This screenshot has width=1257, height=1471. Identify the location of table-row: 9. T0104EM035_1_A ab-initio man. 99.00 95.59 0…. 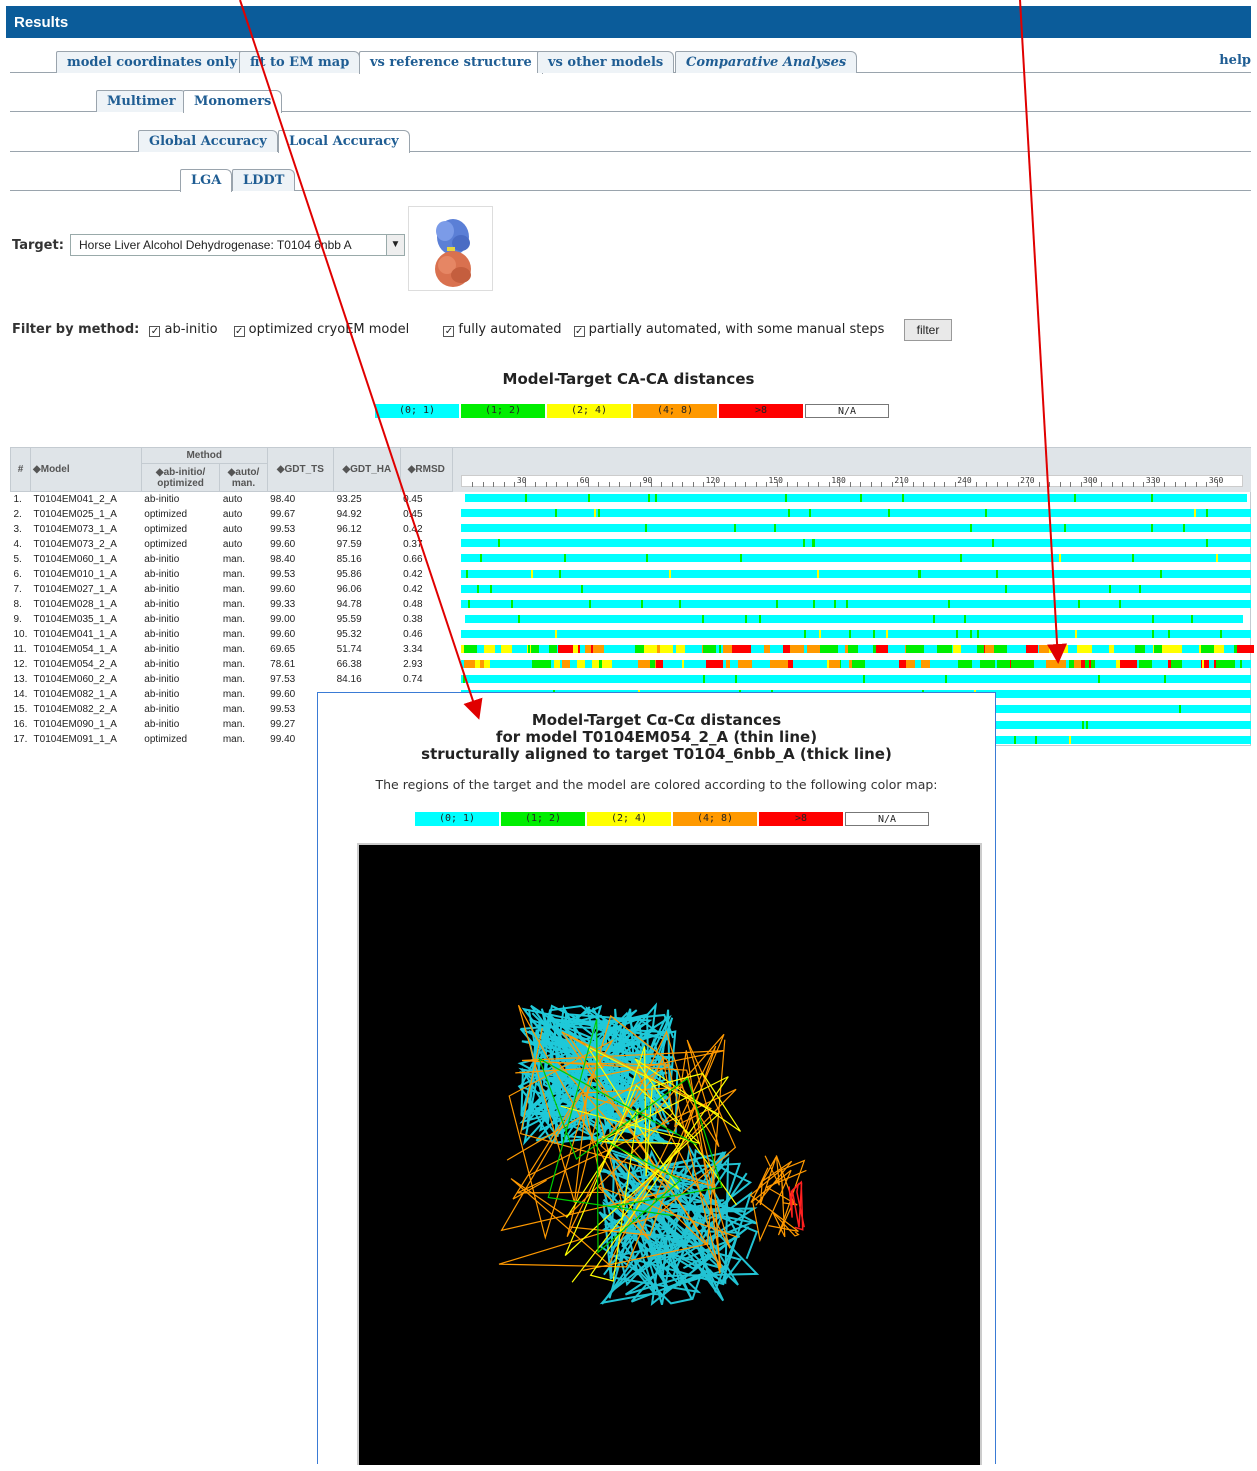
(232, 619).